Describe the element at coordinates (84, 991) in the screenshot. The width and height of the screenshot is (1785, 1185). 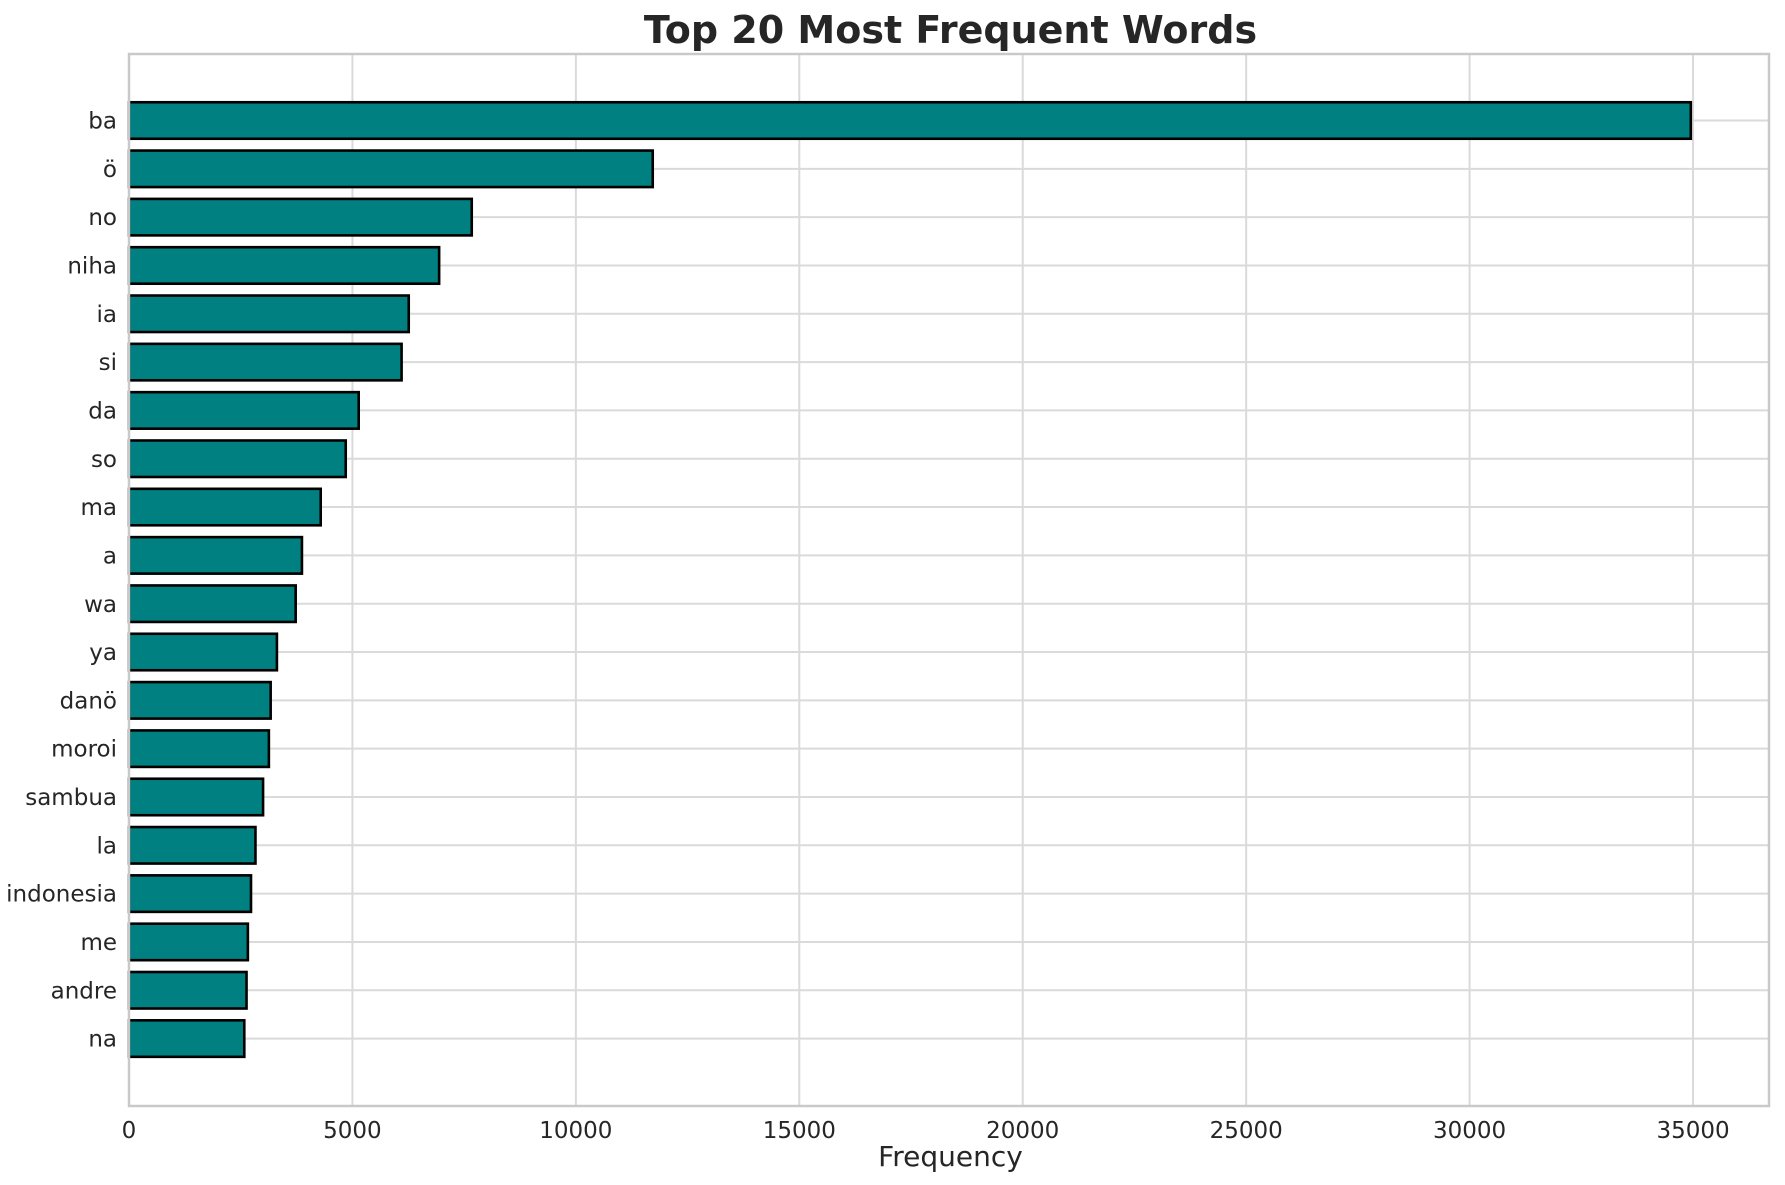
I see `y-tick-label: andre` at that location.